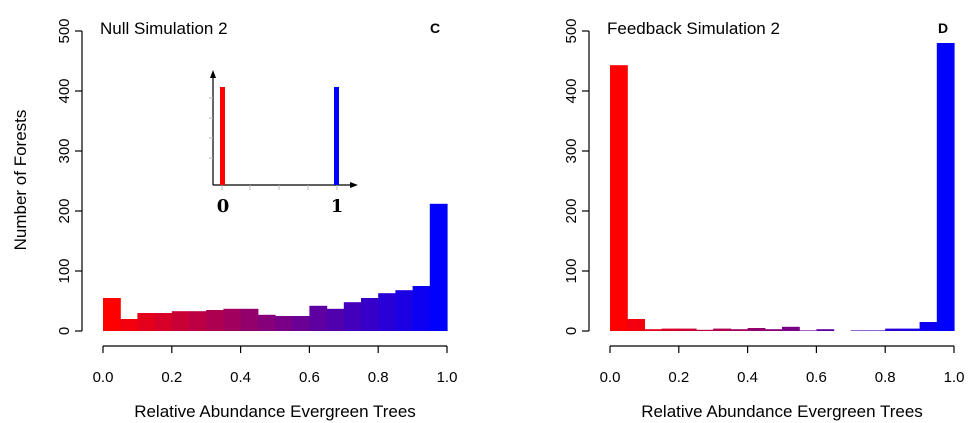  Describe the element at coordinates (354, 185) in the screenshot. I see `inset-x-arrow` at that location.